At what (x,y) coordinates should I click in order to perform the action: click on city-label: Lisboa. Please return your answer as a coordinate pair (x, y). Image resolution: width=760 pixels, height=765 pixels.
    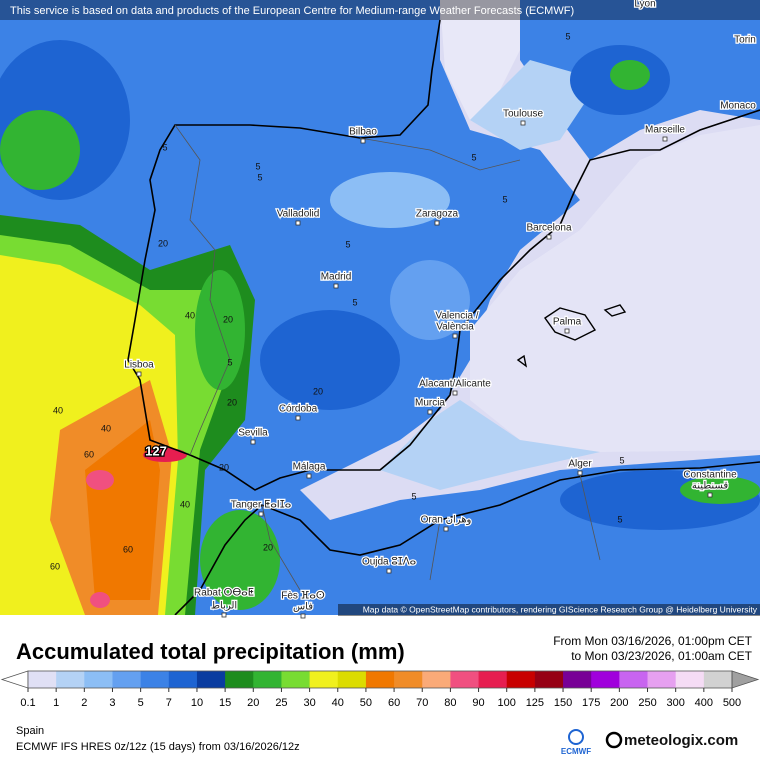
    Looking at the image, I should click on (139, 365).